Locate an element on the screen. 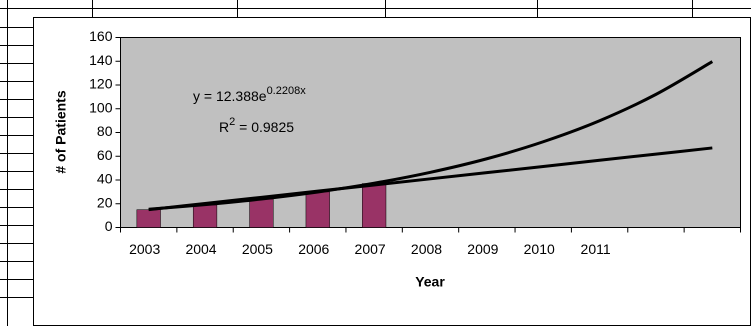  x-axis-title: Year is located at coordinates (430, 282).